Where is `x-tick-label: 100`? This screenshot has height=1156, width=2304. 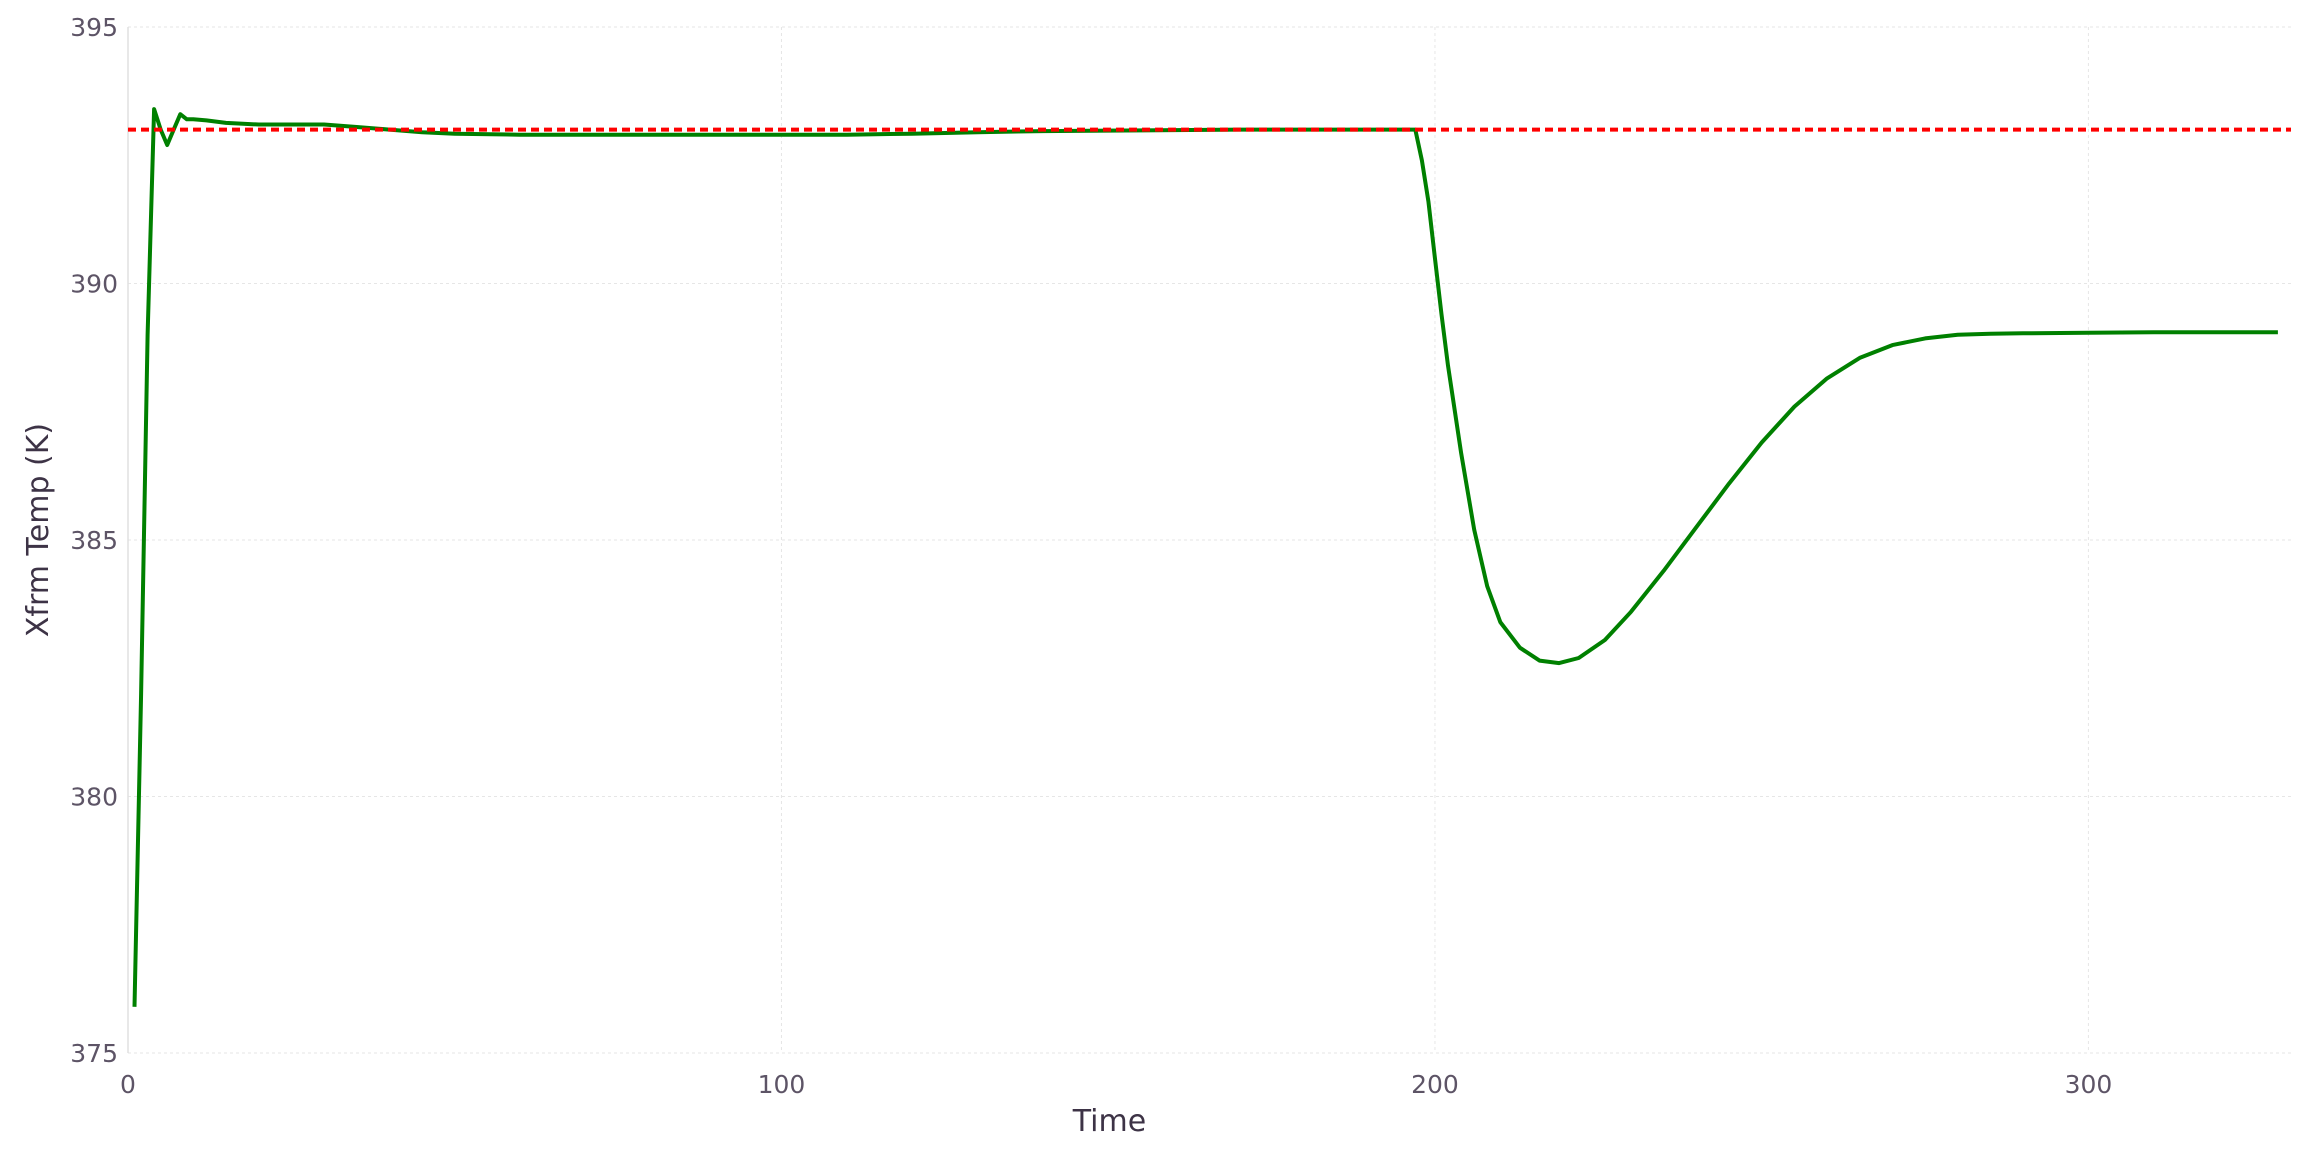
x-tick-label: 100 is located at coordinates (782, 1084).